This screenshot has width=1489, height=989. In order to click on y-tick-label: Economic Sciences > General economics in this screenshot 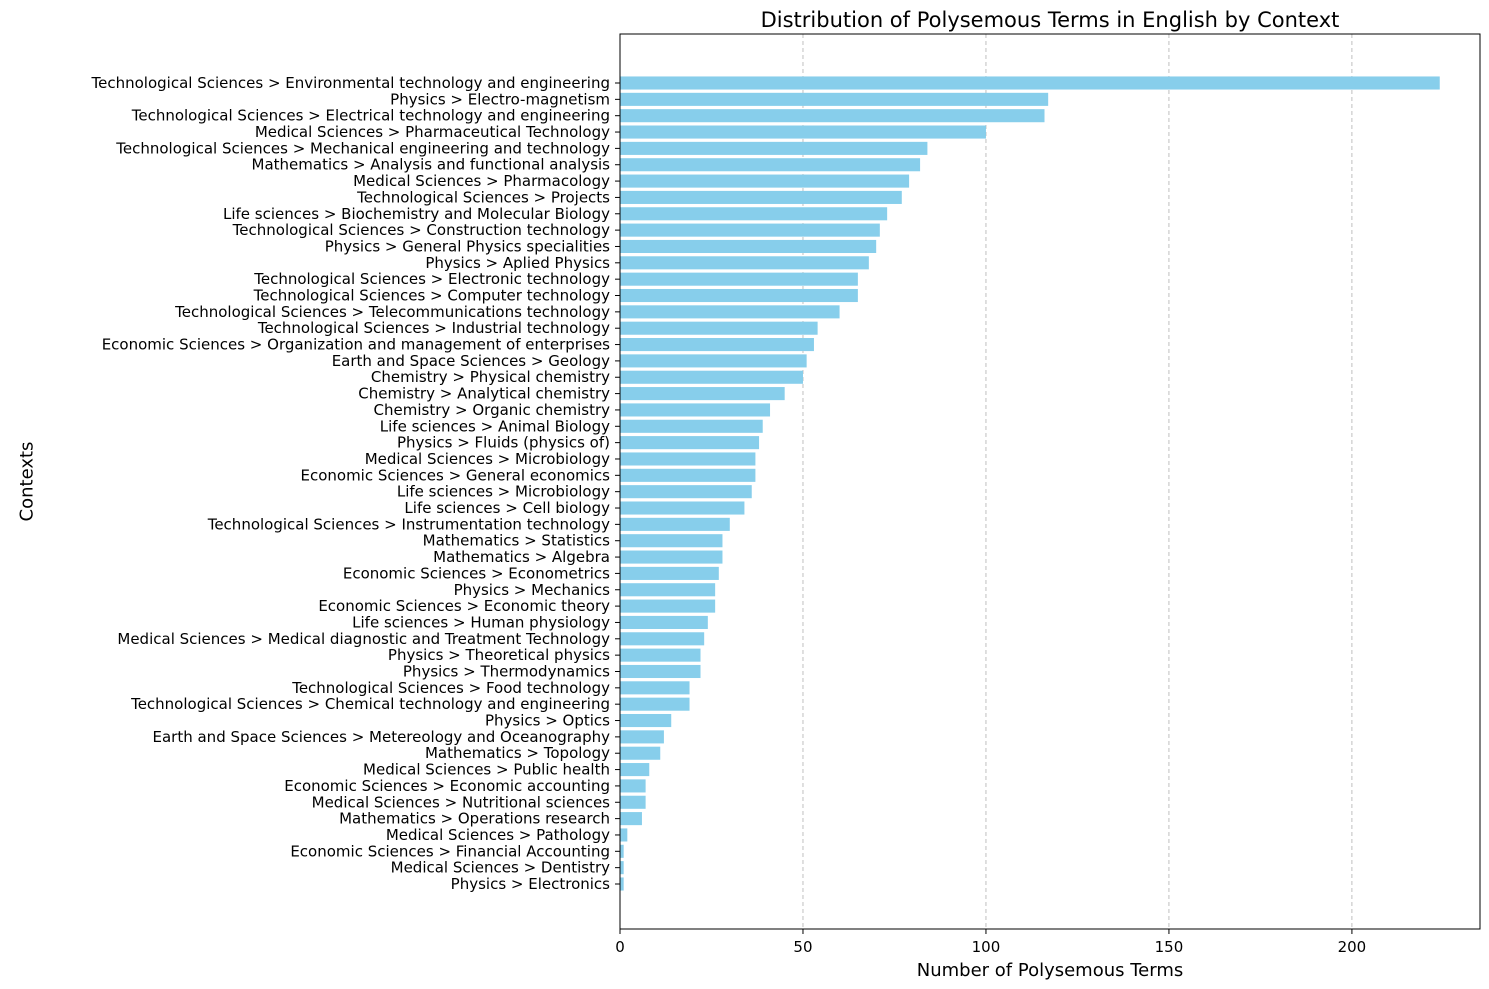, I will do `click(455, 475)`.